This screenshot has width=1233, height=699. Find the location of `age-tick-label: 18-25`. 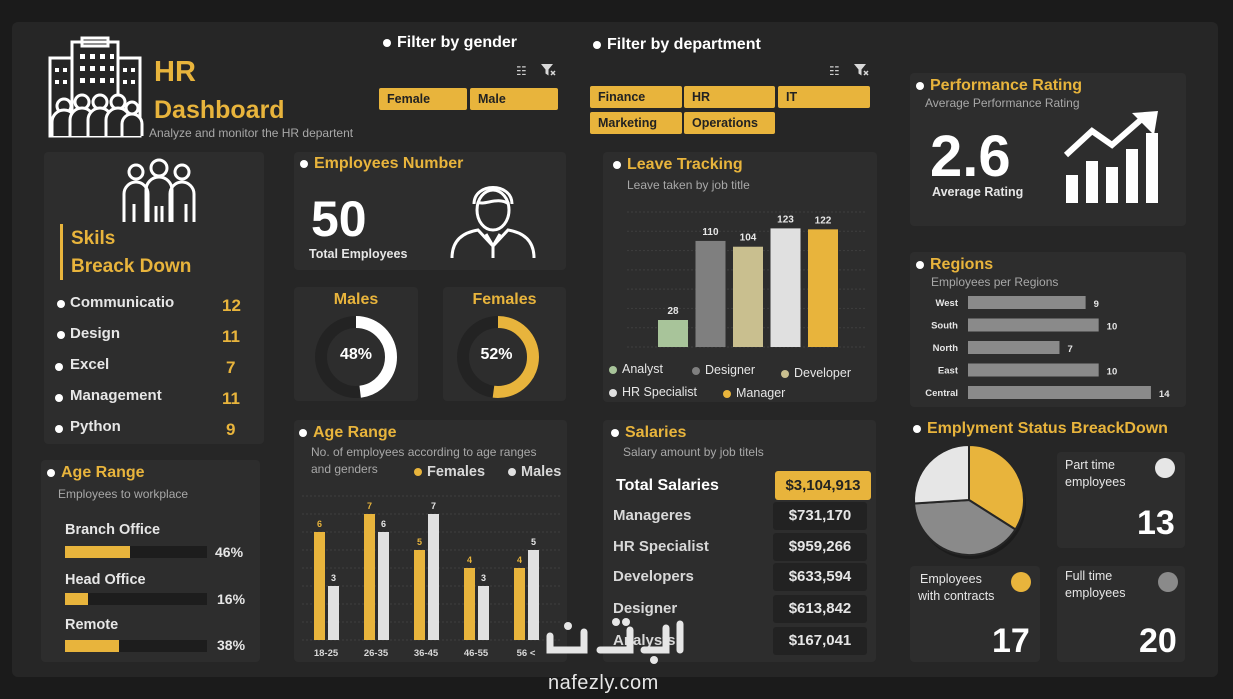

age-tick-label: 18-25 is located at coordinates (326, 653).